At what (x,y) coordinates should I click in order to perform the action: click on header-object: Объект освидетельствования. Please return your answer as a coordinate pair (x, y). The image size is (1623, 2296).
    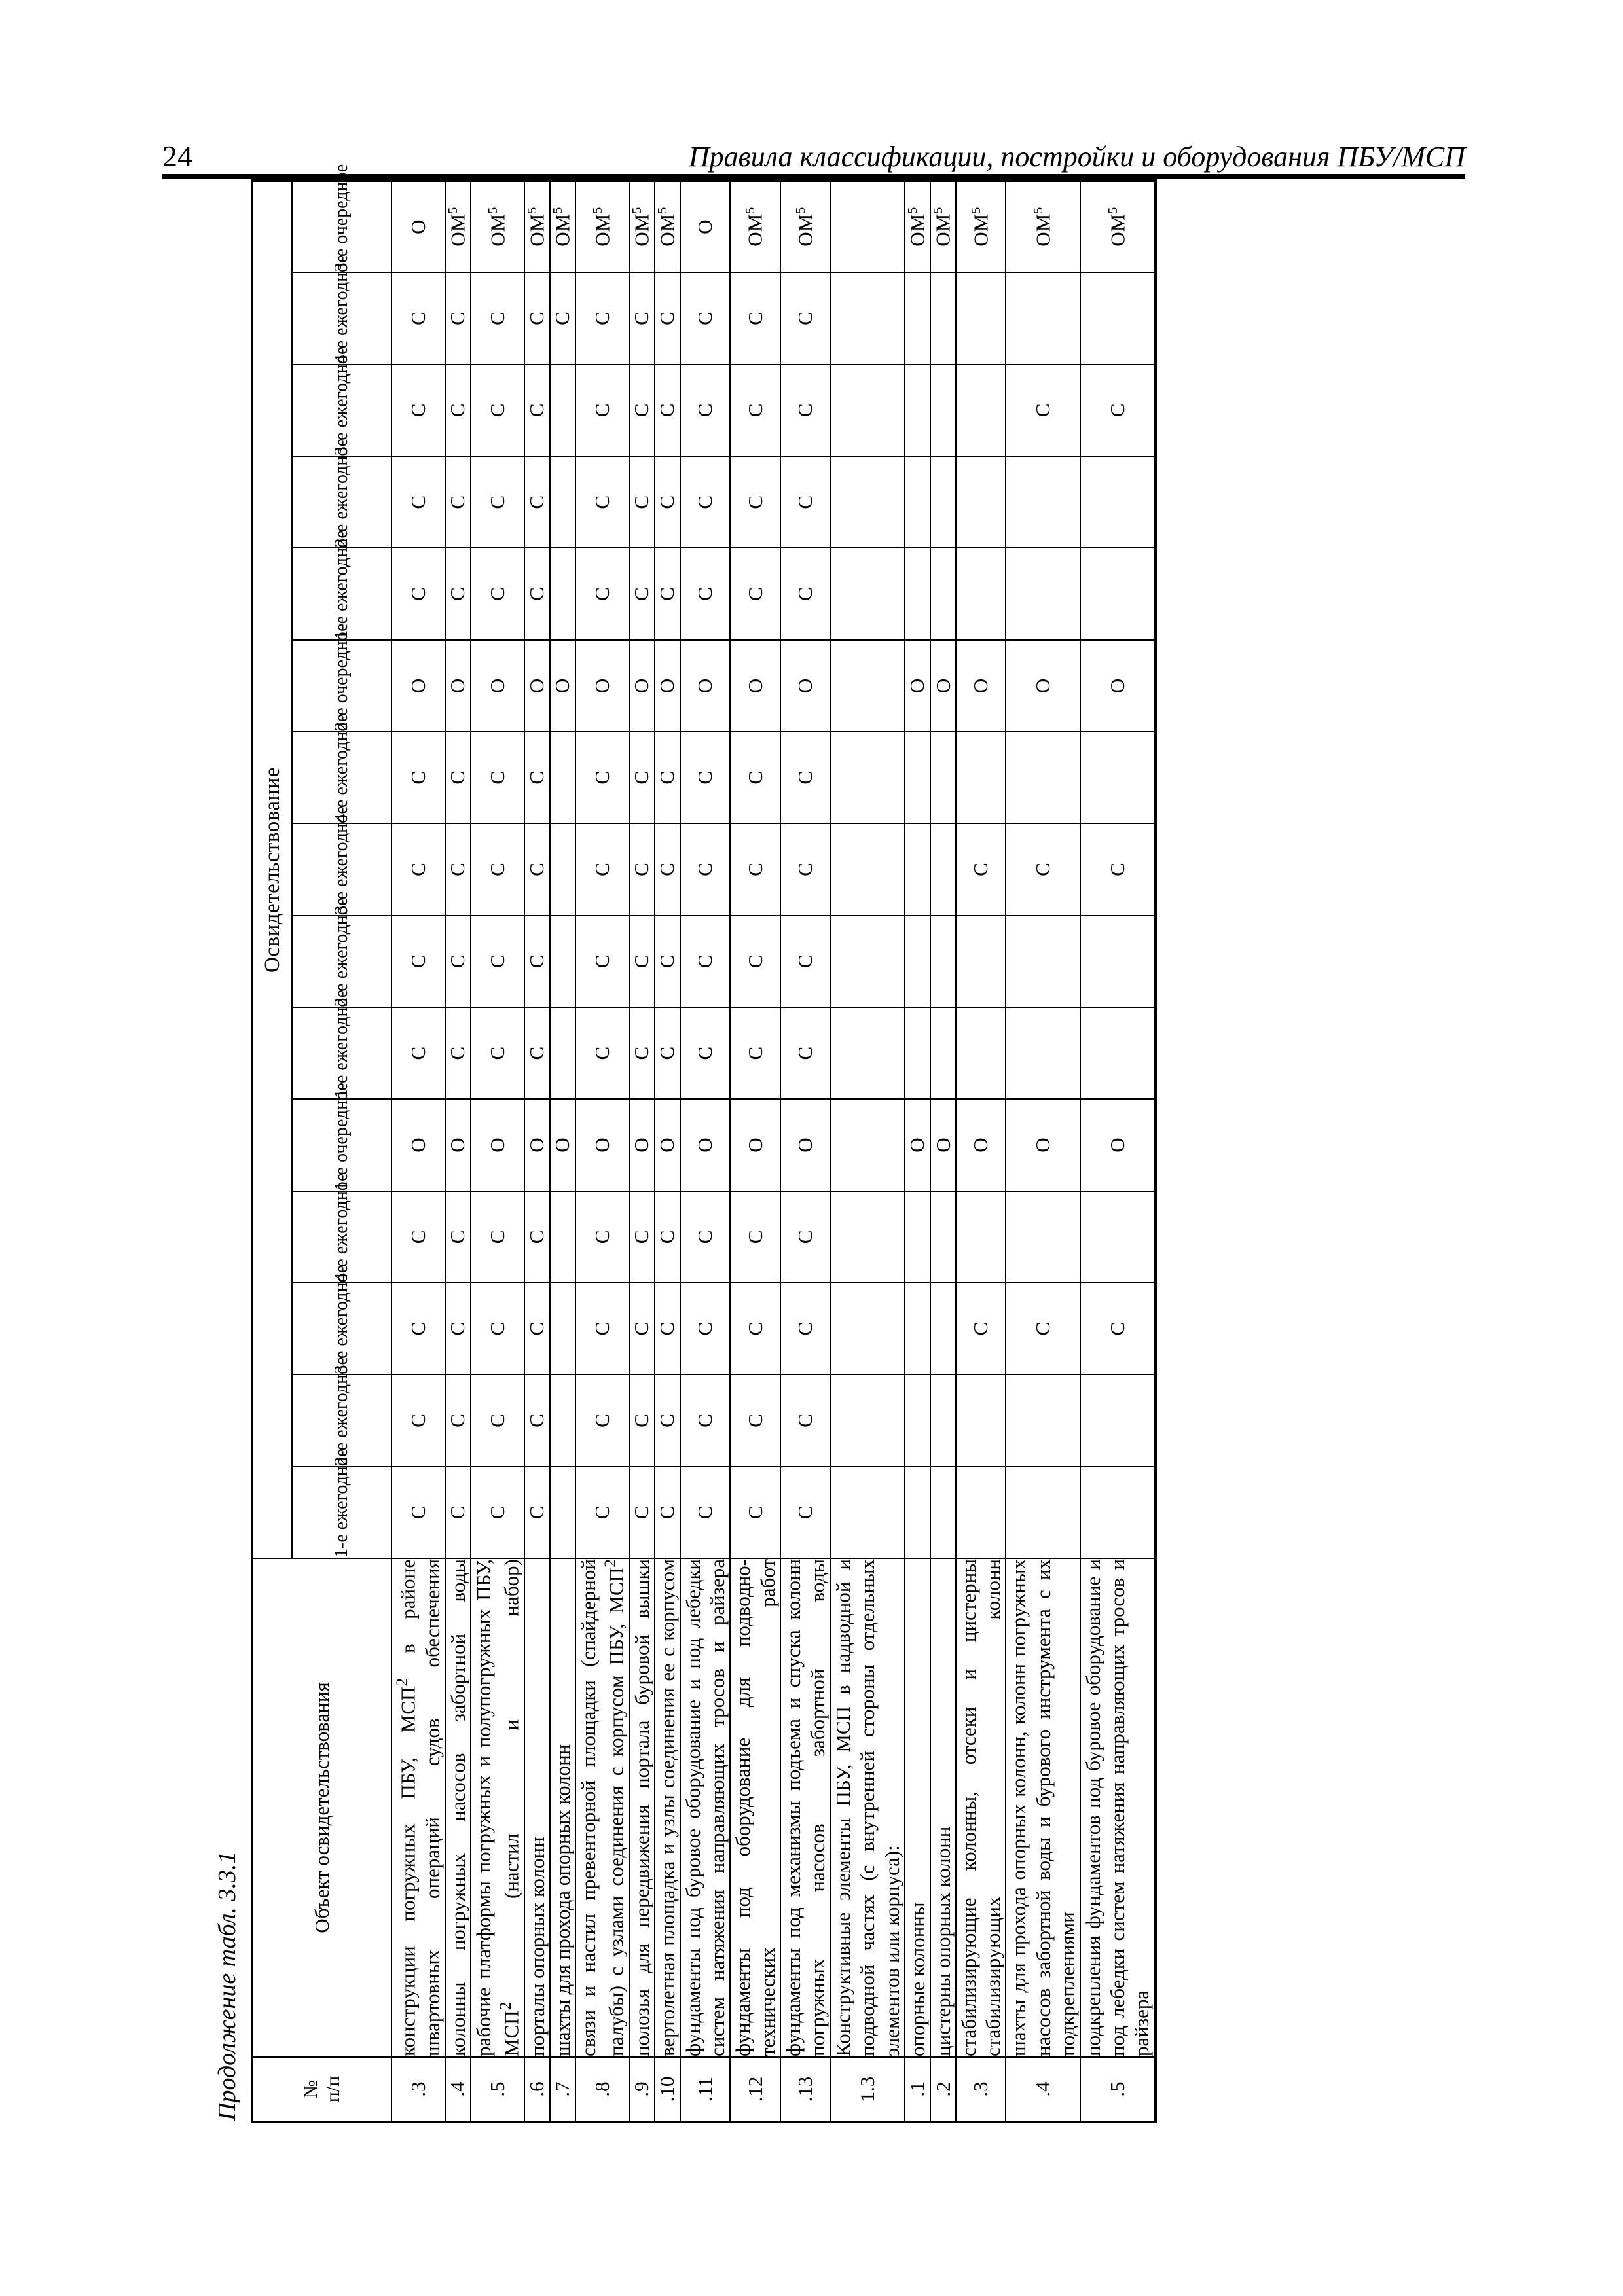
    Looking at the image, I should click on (321, 1807).